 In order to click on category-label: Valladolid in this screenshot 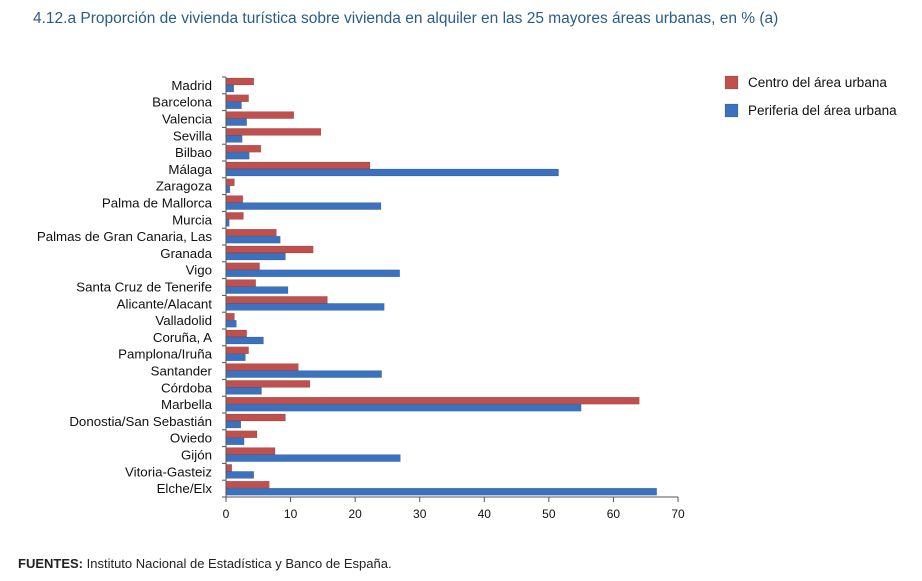, I will do `click(183, 320)`.